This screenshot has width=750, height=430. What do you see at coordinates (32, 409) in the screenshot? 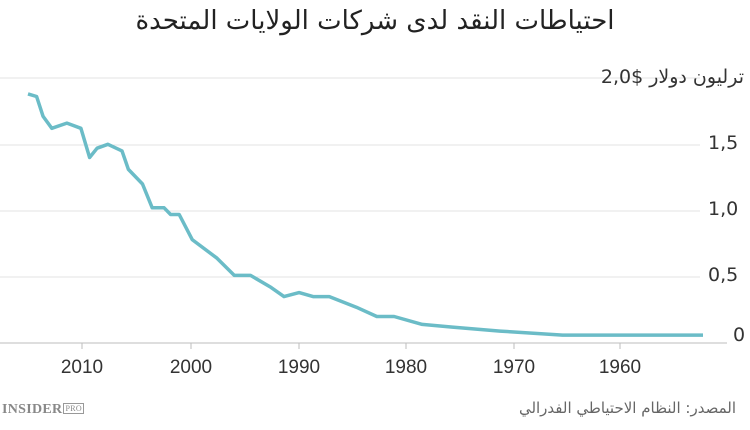
I see `logo-text: INSIDER` at bounding box center [32, 409].